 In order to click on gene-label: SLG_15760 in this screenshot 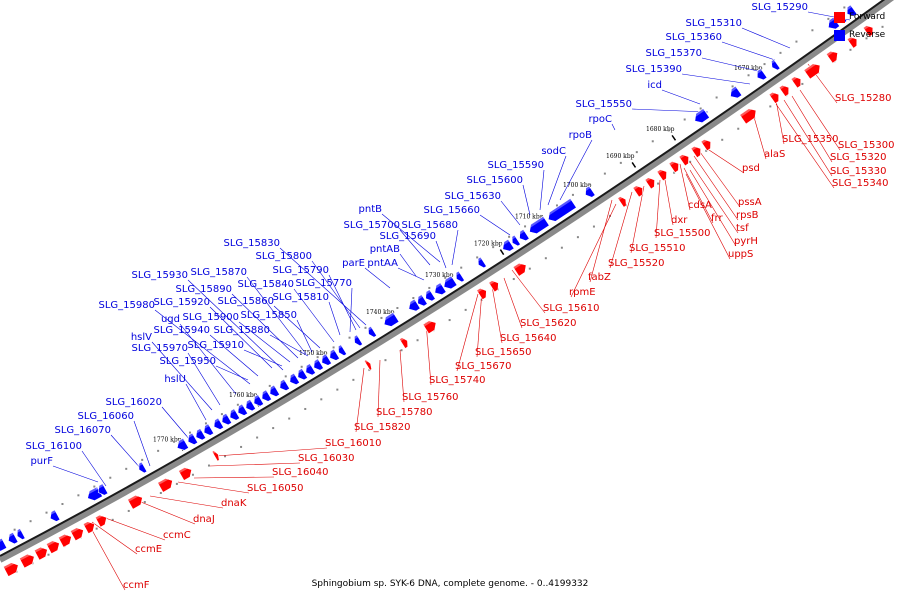, I will do `click(430, 397)`.